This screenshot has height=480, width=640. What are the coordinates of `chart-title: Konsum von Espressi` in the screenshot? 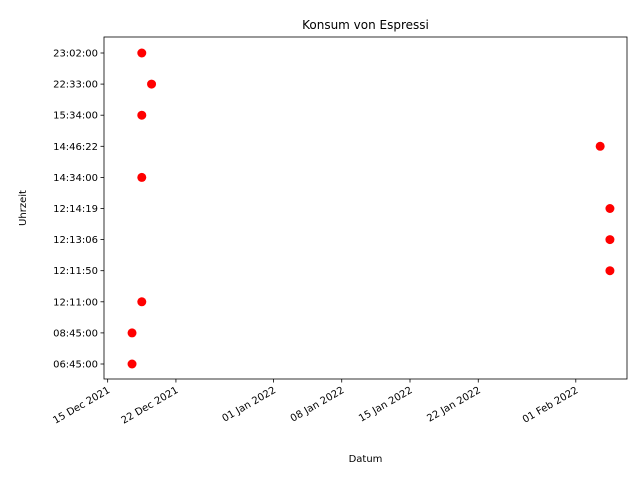 It's located at (365, 25).